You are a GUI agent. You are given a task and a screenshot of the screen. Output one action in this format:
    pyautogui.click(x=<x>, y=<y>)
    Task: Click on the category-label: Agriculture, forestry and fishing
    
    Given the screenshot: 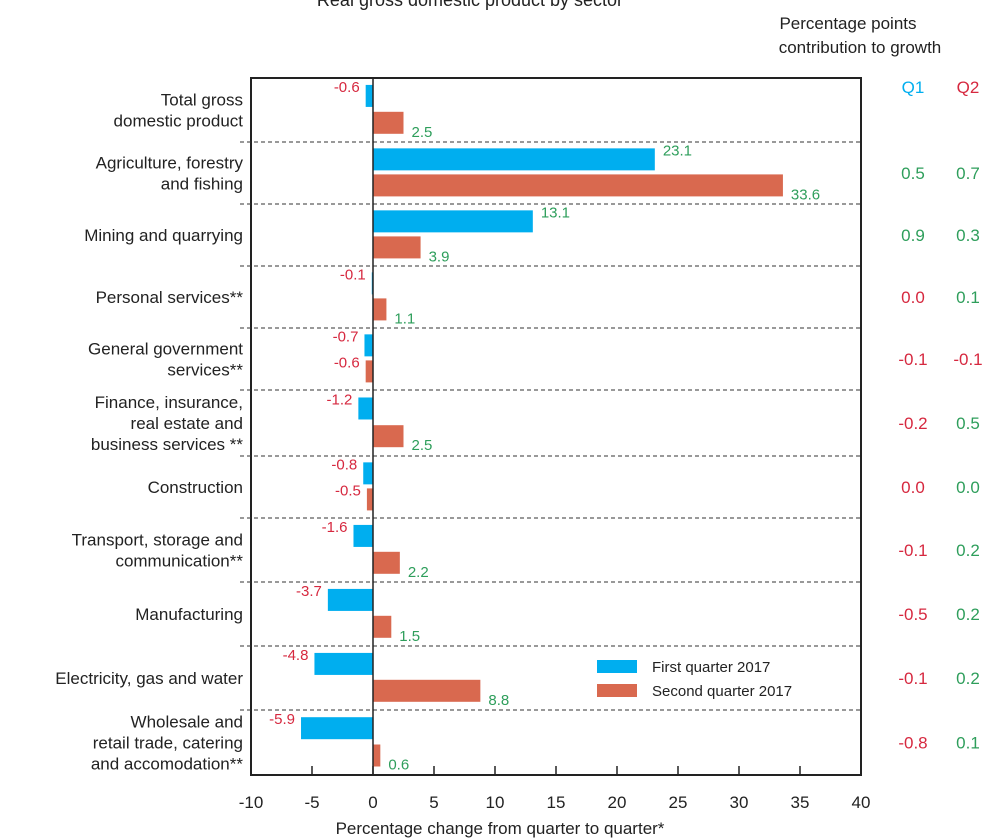 What is the action you would take?
    pyautogui.click(x=170, y=174)
    